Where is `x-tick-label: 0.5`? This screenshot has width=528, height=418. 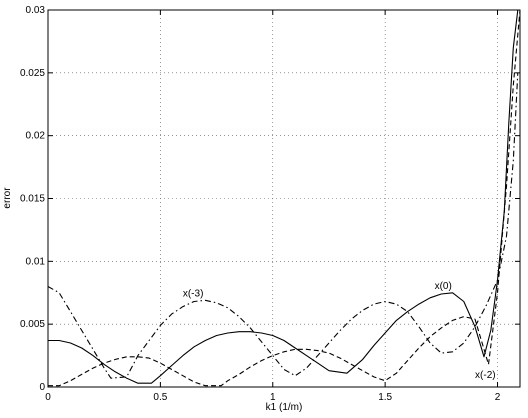
x-tick-label: 0.5 is located at coordinates (160, 397).